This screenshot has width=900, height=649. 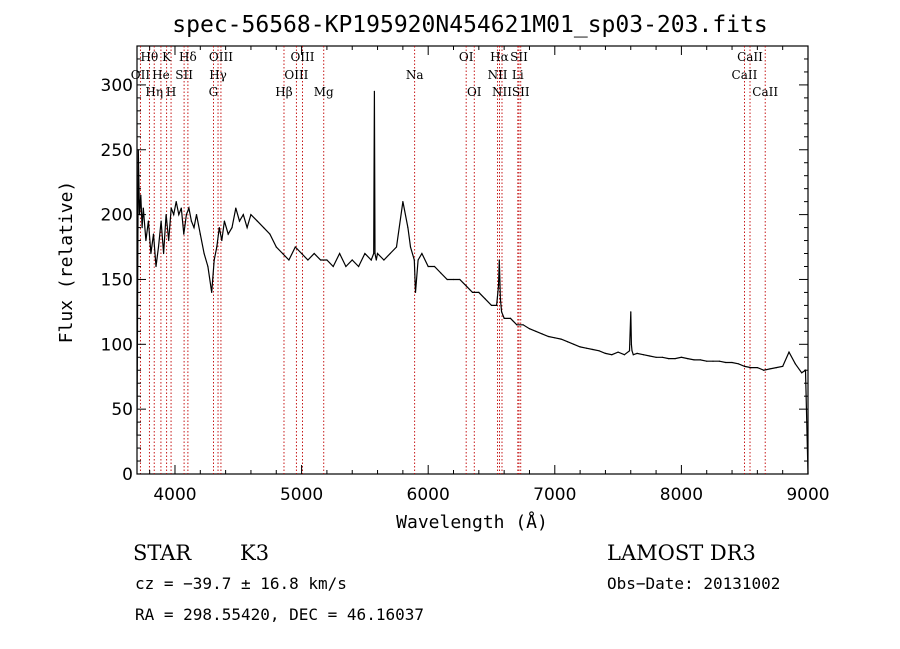 I want to click on y-tick-label-3: 150, so click(x=117, y=280).